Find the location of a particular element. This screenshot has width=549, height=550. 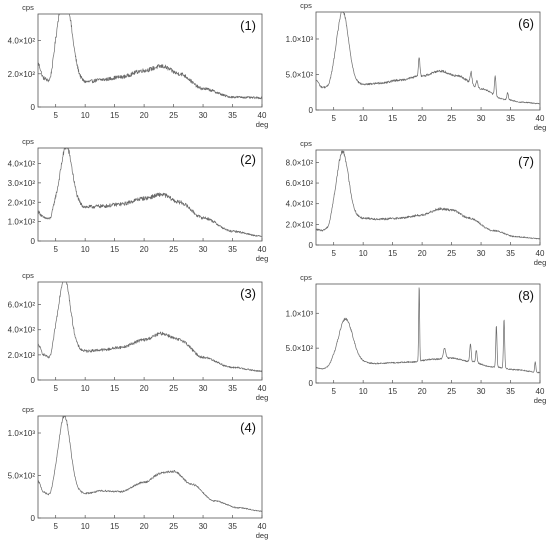

panel-3-xtick-label: 5 is located at coordinates (55, 388).